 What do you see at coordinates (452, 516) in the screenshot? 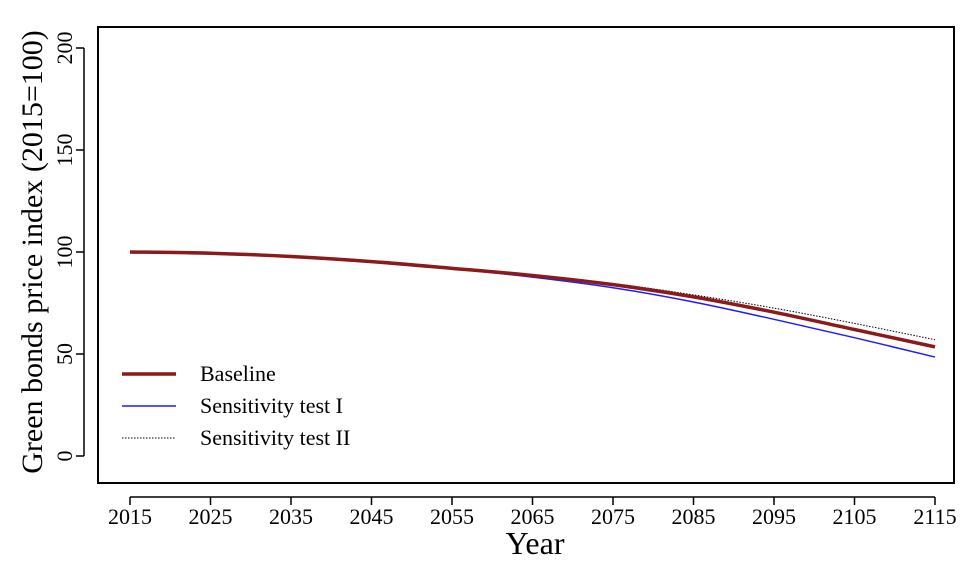
I see `x-tick-label: 2055` at bounding box center [452, 516].